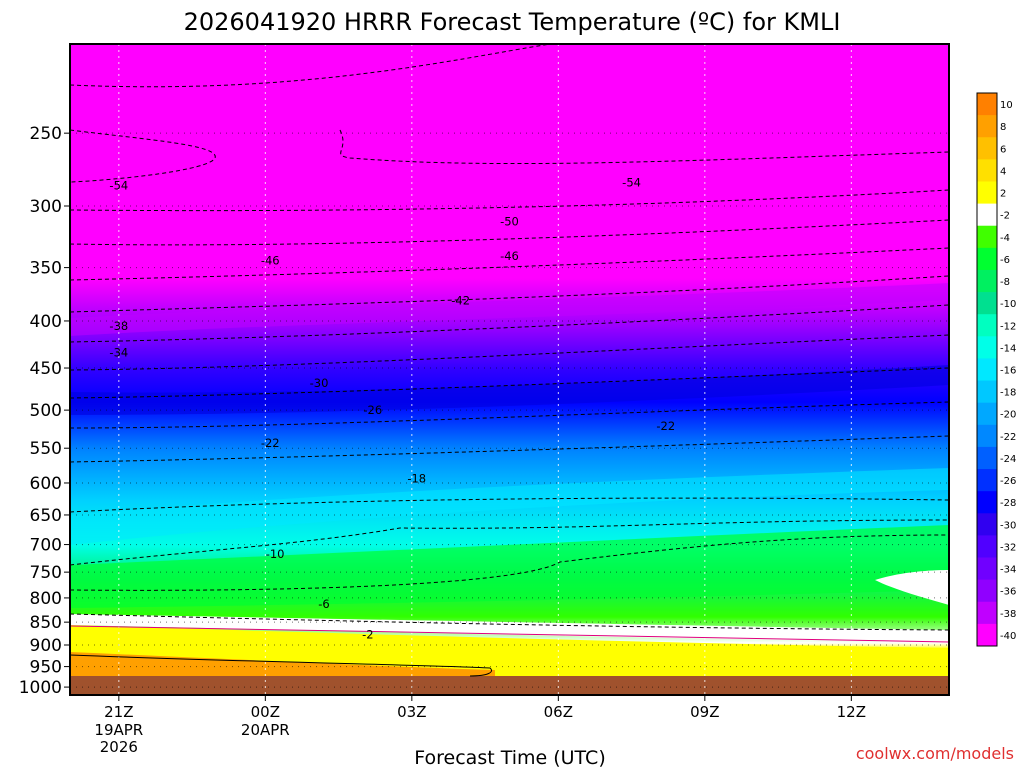 This screenshot has width=1024, height=768. I want to click on dark-blue-band, so click(509, 390).